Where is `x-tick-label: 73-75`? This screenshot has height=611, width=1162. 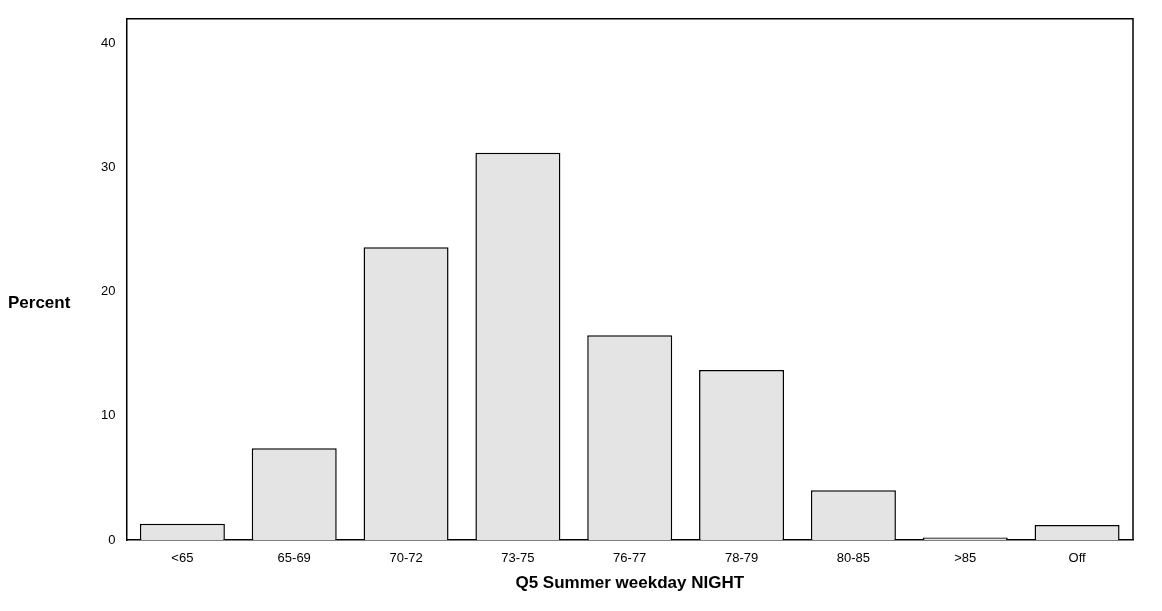 x-tick-label: 73-75 is located at coordinates (518, 558).